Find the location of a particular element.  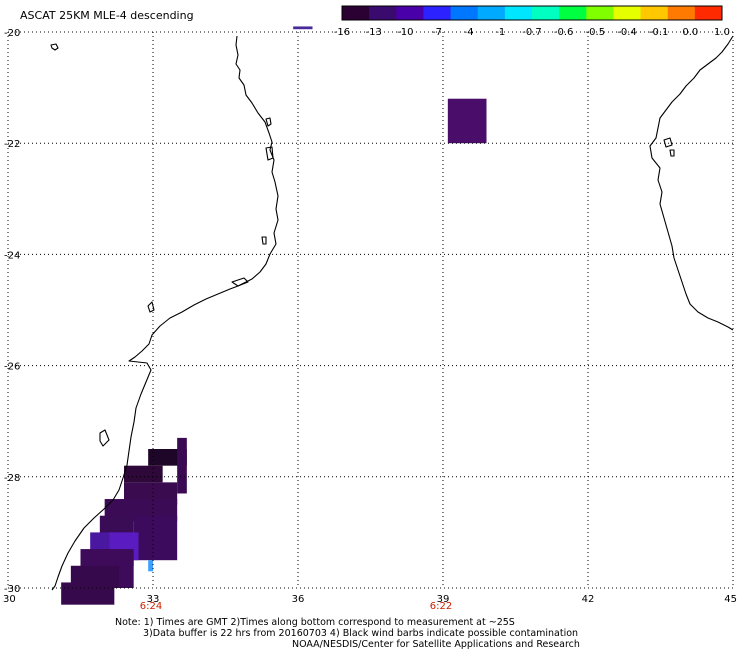

colorbar-label: -16 is located at coordinates (342, 32).